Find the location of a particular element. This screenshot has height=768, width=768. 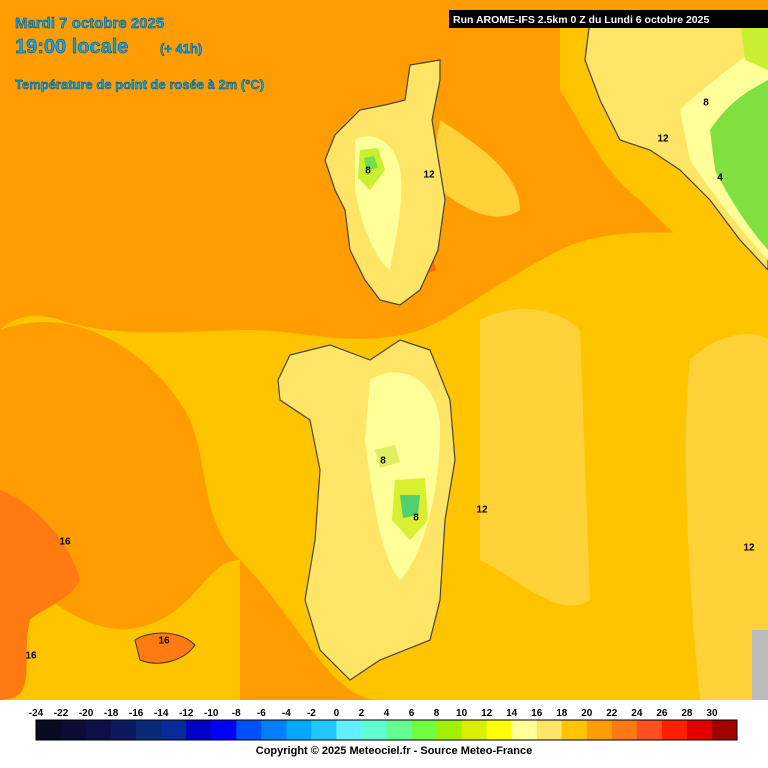

scale-label: 6 is located at coordinates (412, 713).